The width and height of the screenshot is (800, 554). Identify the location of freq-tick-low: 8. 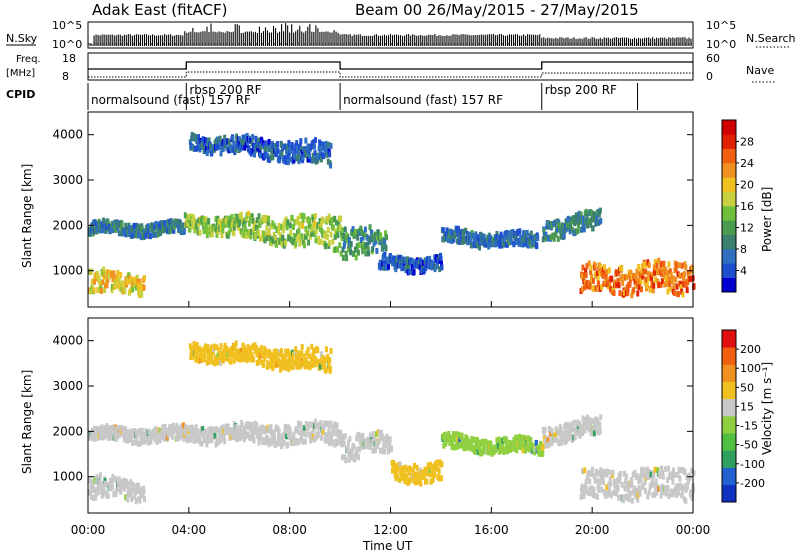
(65, 76).